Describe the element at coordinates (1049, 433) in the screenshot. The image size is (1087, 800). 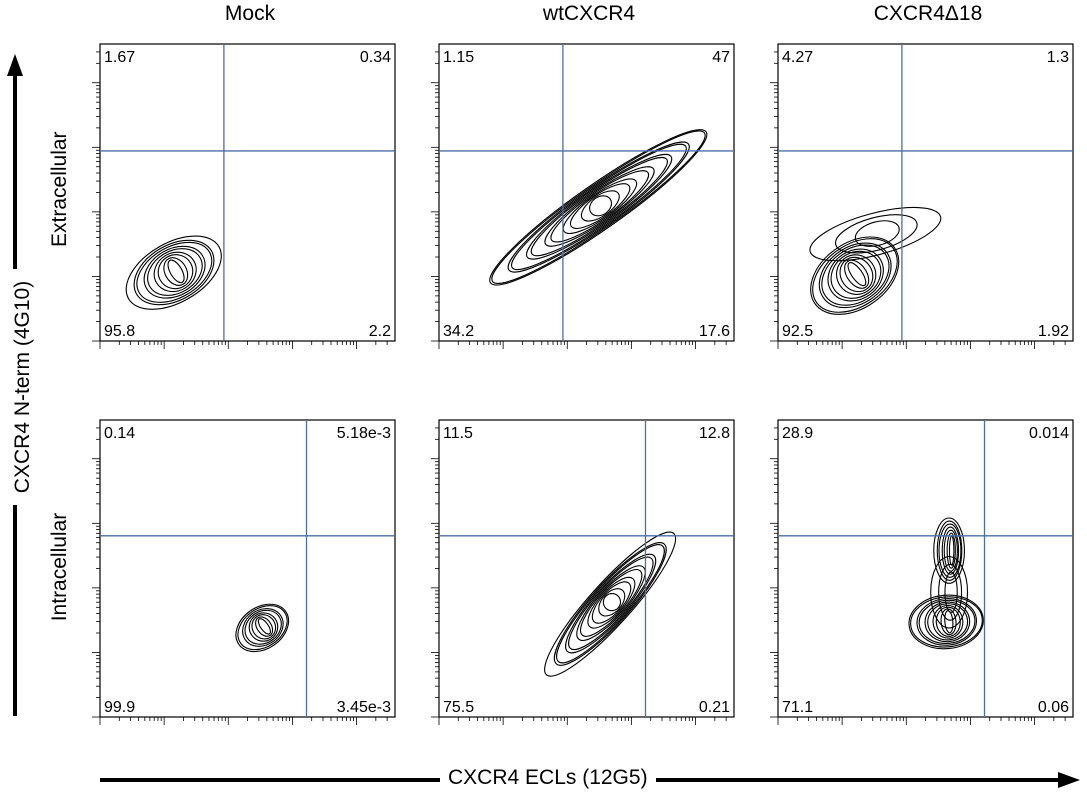
I see `quadrant-value-upper-right: 0.014` at that location.